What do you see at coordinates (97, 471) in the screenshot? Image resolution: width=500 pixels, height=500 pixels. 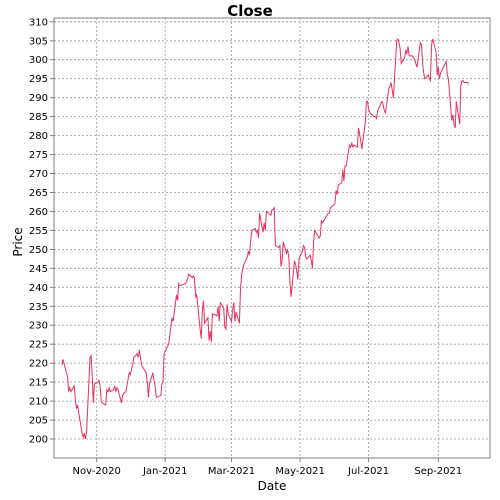 I see `x-tick-label: Nov-2020` at bounding box center [97, 471].